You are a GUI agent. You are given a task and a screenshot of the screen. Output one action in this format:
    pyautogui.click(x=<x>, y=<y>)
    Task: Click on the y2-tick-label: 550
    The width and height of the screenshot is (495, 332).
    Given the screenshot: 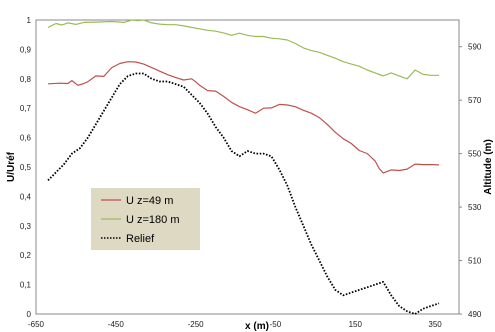 What is the action you would take?
    pyautogui.click(x=475, y=154)
    